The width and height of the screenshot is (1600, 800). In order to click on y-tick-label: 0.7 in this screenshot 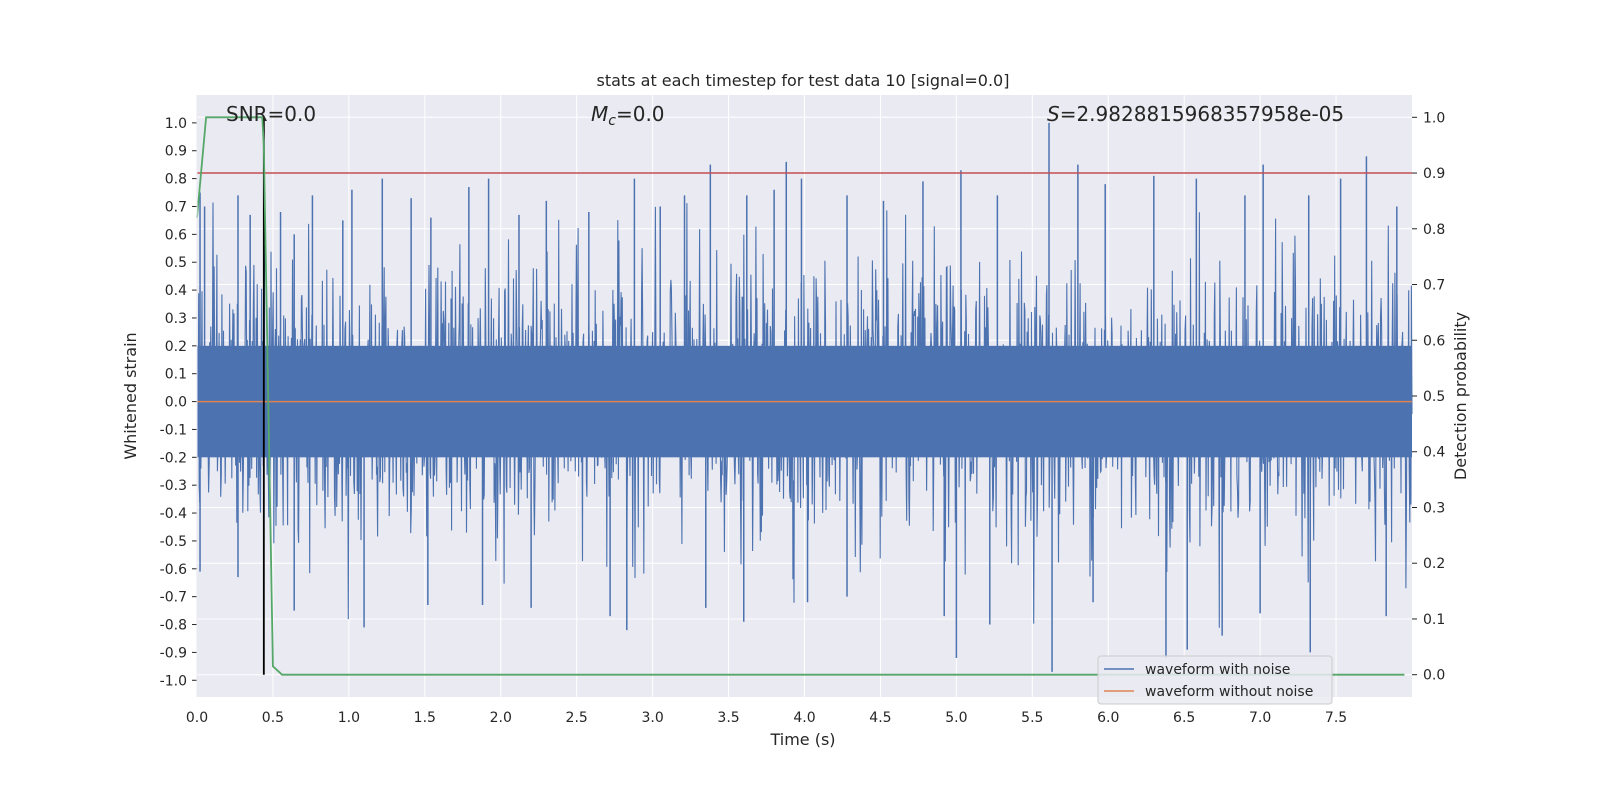, I will do `click(176, 207)`.